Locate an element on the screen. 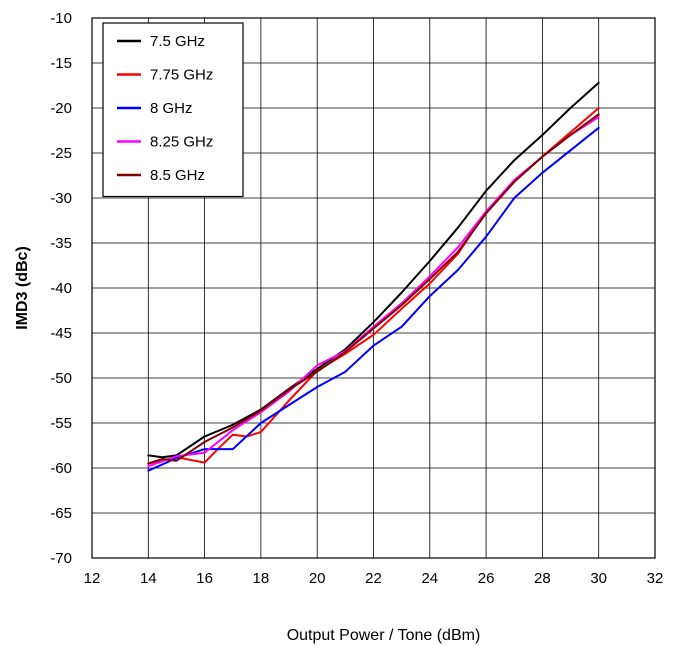  y-tick-label: -65 is located at coordinates (61, 513).